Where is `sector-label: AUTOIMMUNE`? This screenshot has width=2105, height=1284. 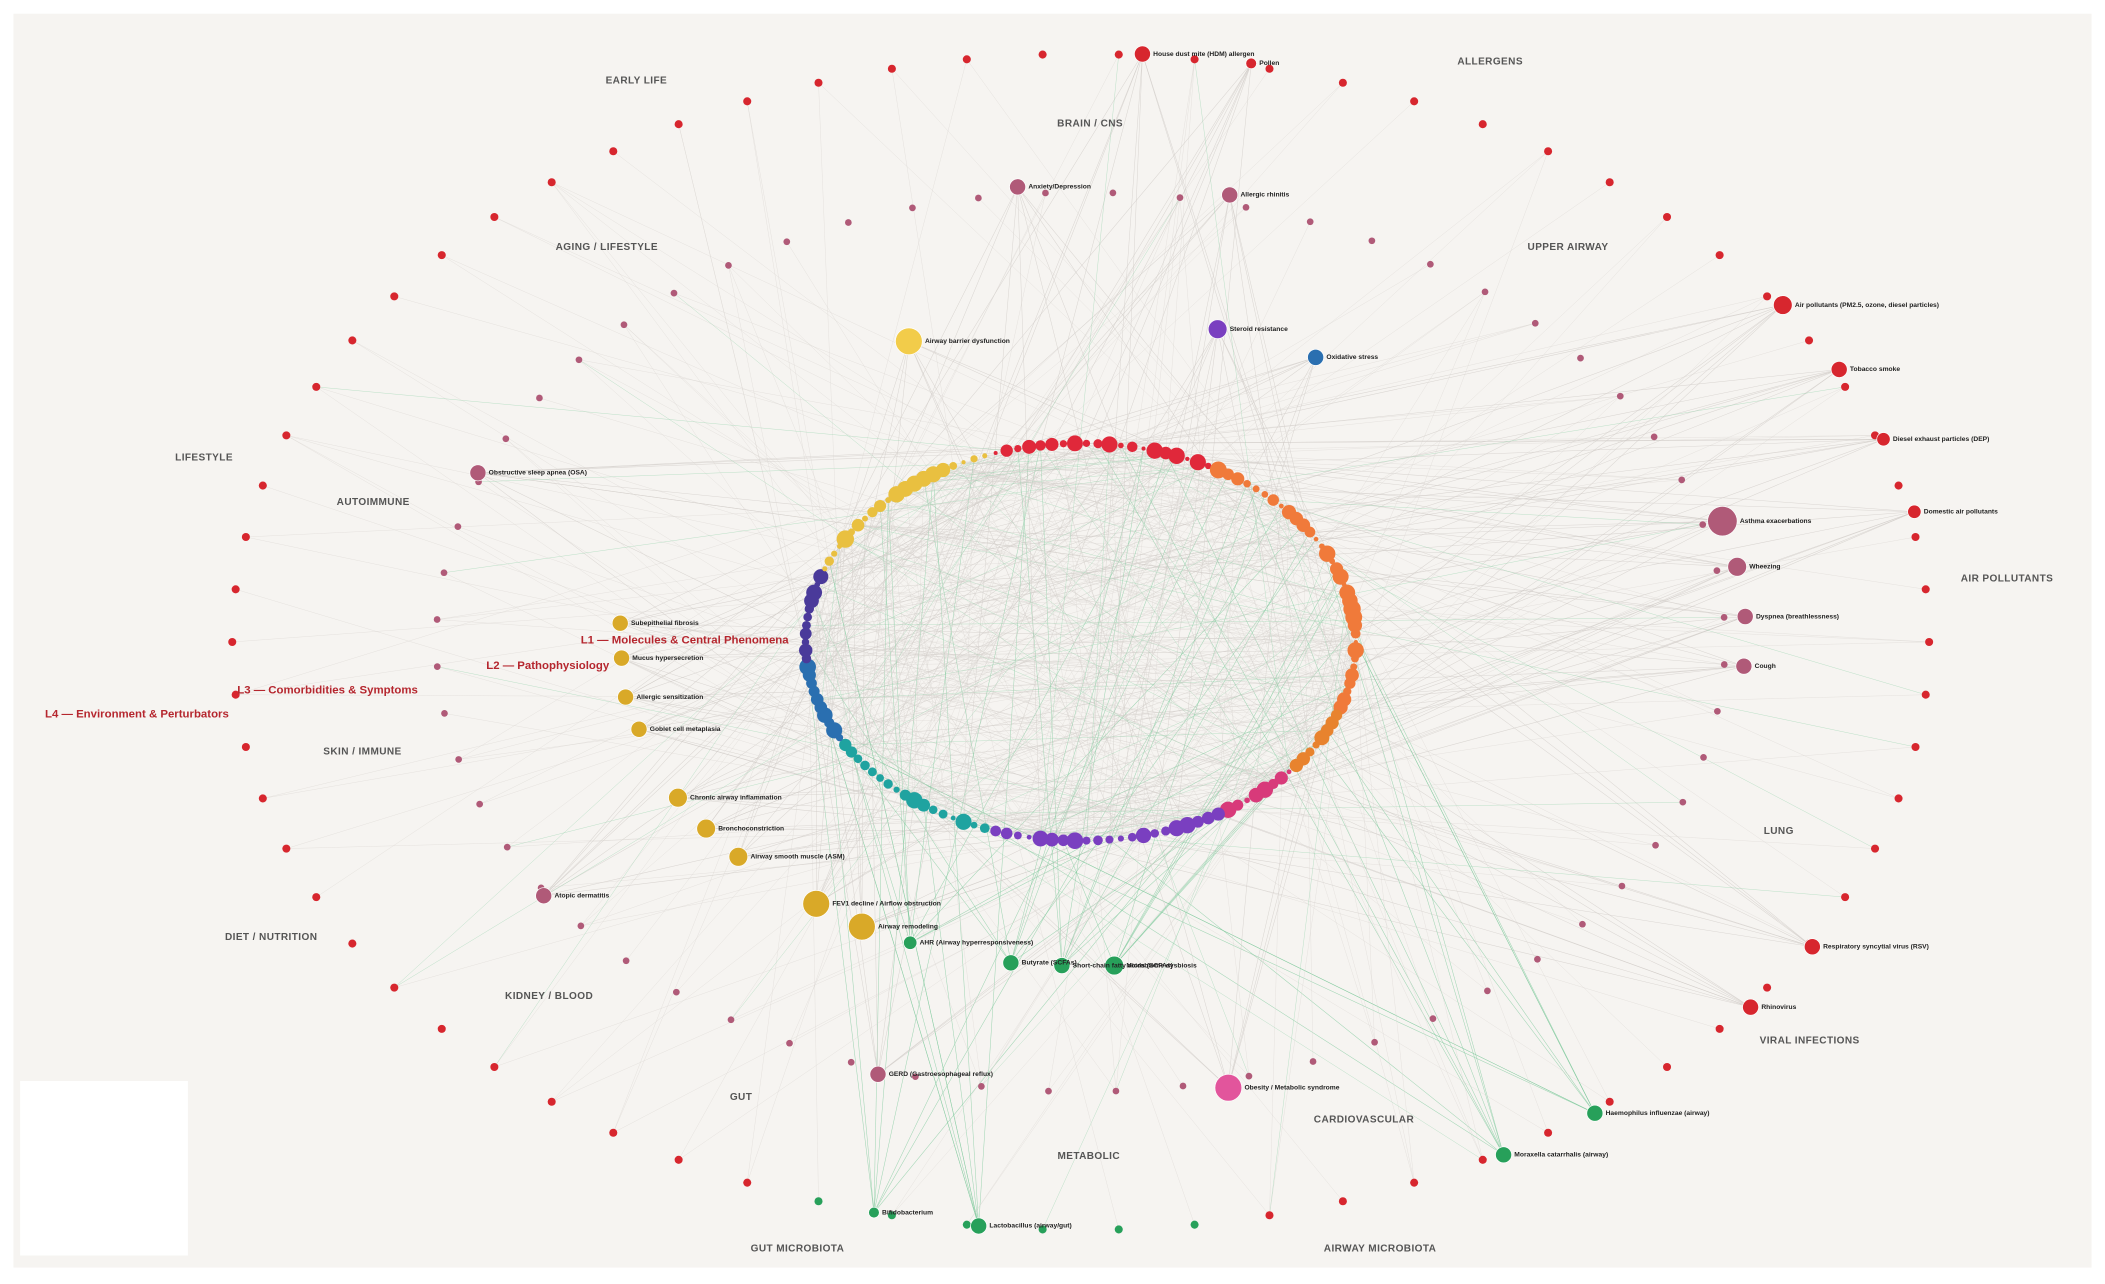 sector-label: AUTOIMMUNE is located at coordinates (373, 502).